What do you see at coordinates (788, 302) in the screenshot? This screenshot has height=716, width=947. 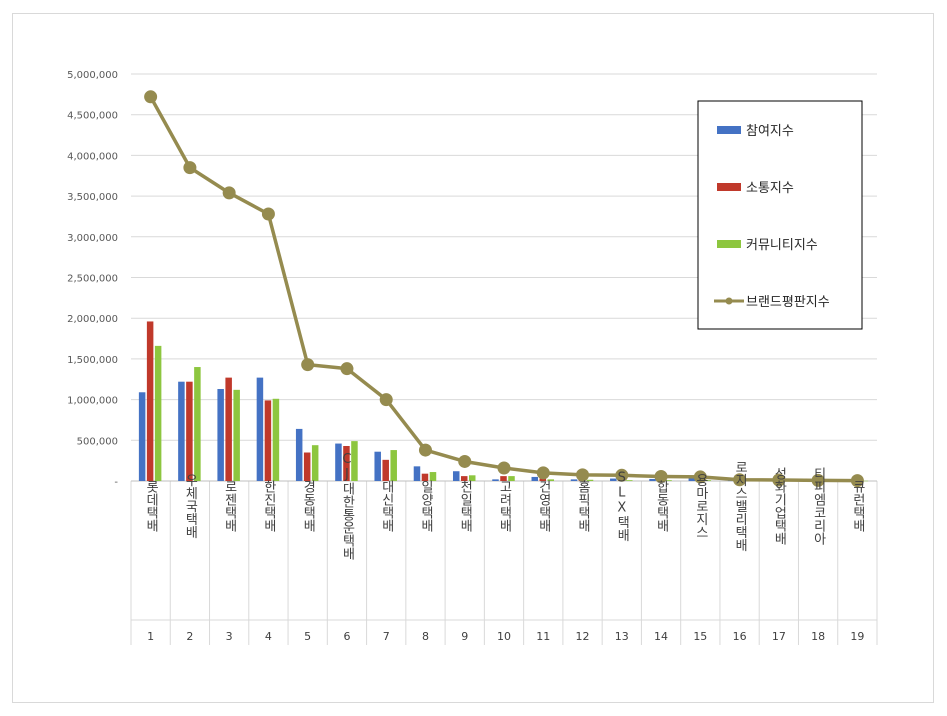 I see `legend-label: 브랜드평판지수` at bounding box center [788, 302].